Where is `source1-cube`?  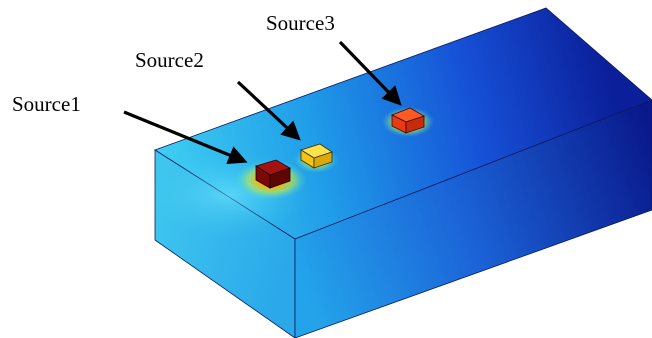
source1-cube is located at coordinates (273, 174).